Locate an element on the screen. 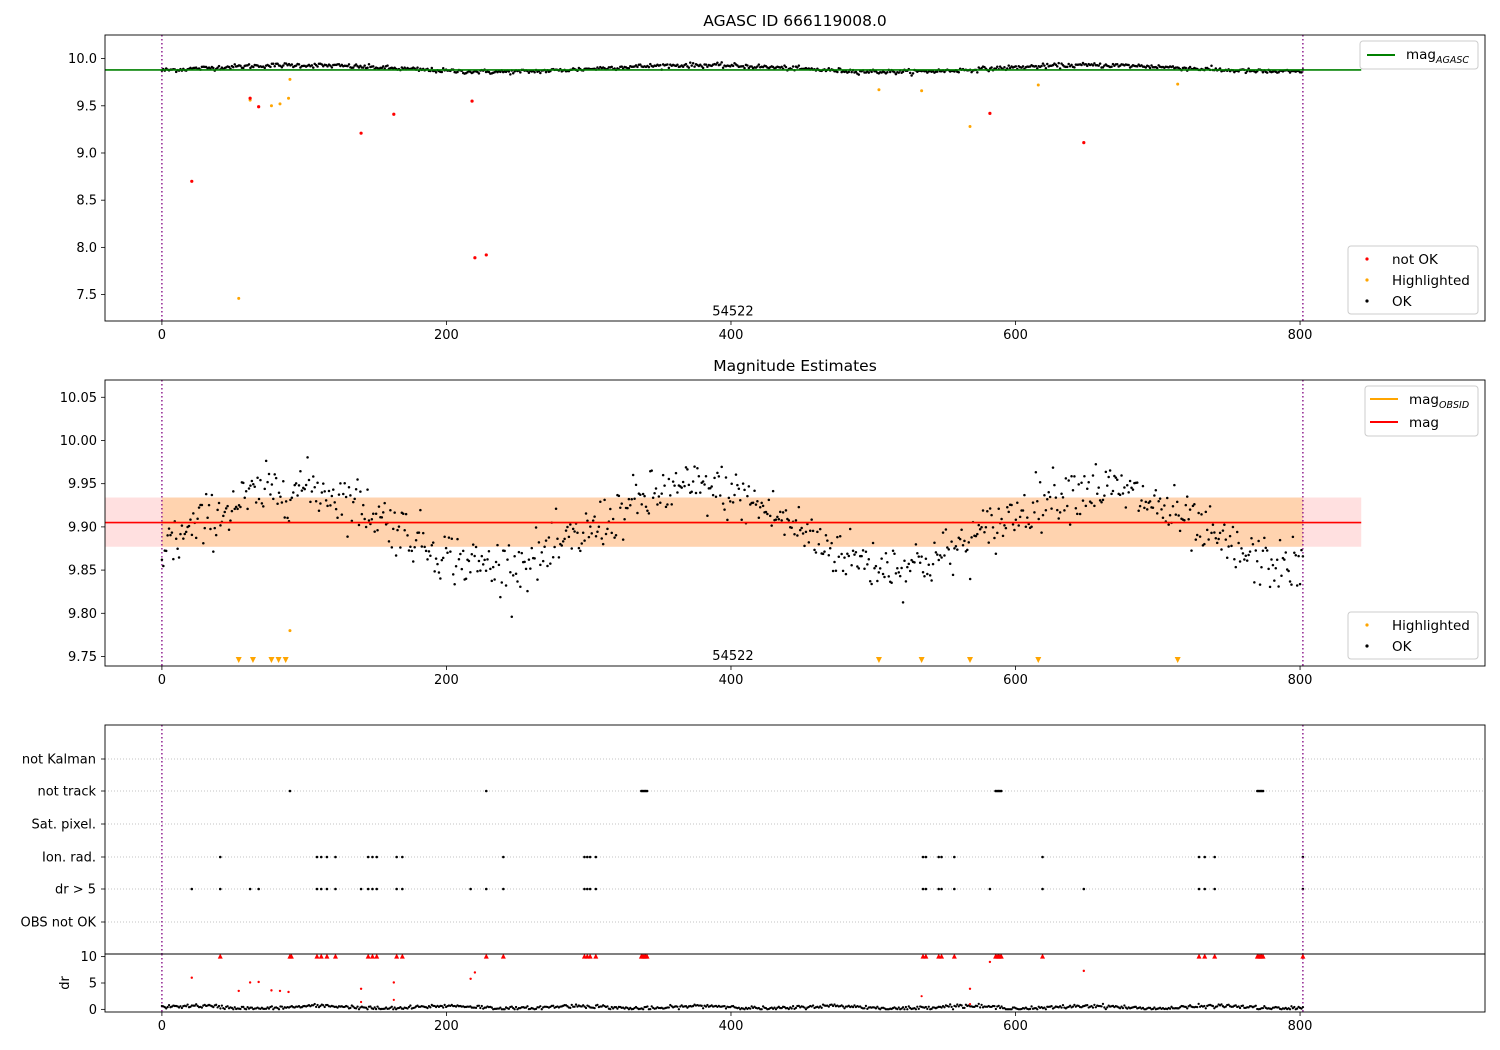 This screenshot has width=1500, height=1050. dr-xtick-label: 800 is located at coordinates (1300, 1026).